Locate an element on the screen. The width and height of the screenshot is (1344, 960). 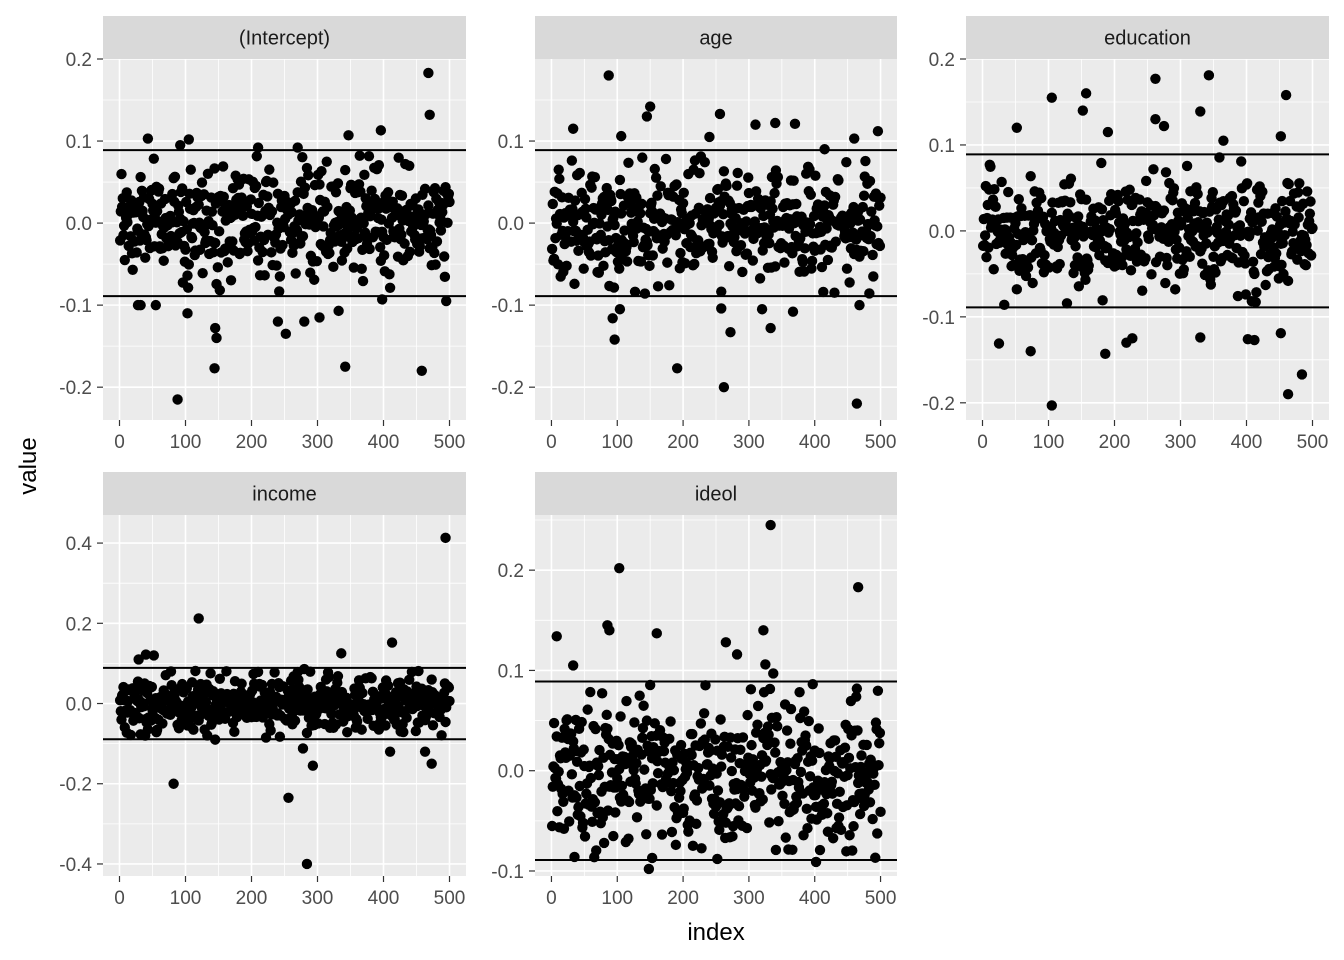
facet-panel-5: ideol -0.1 0.0 0.1 0.2 0 100 200 300 400 500 is located at coordinates (694, 690).